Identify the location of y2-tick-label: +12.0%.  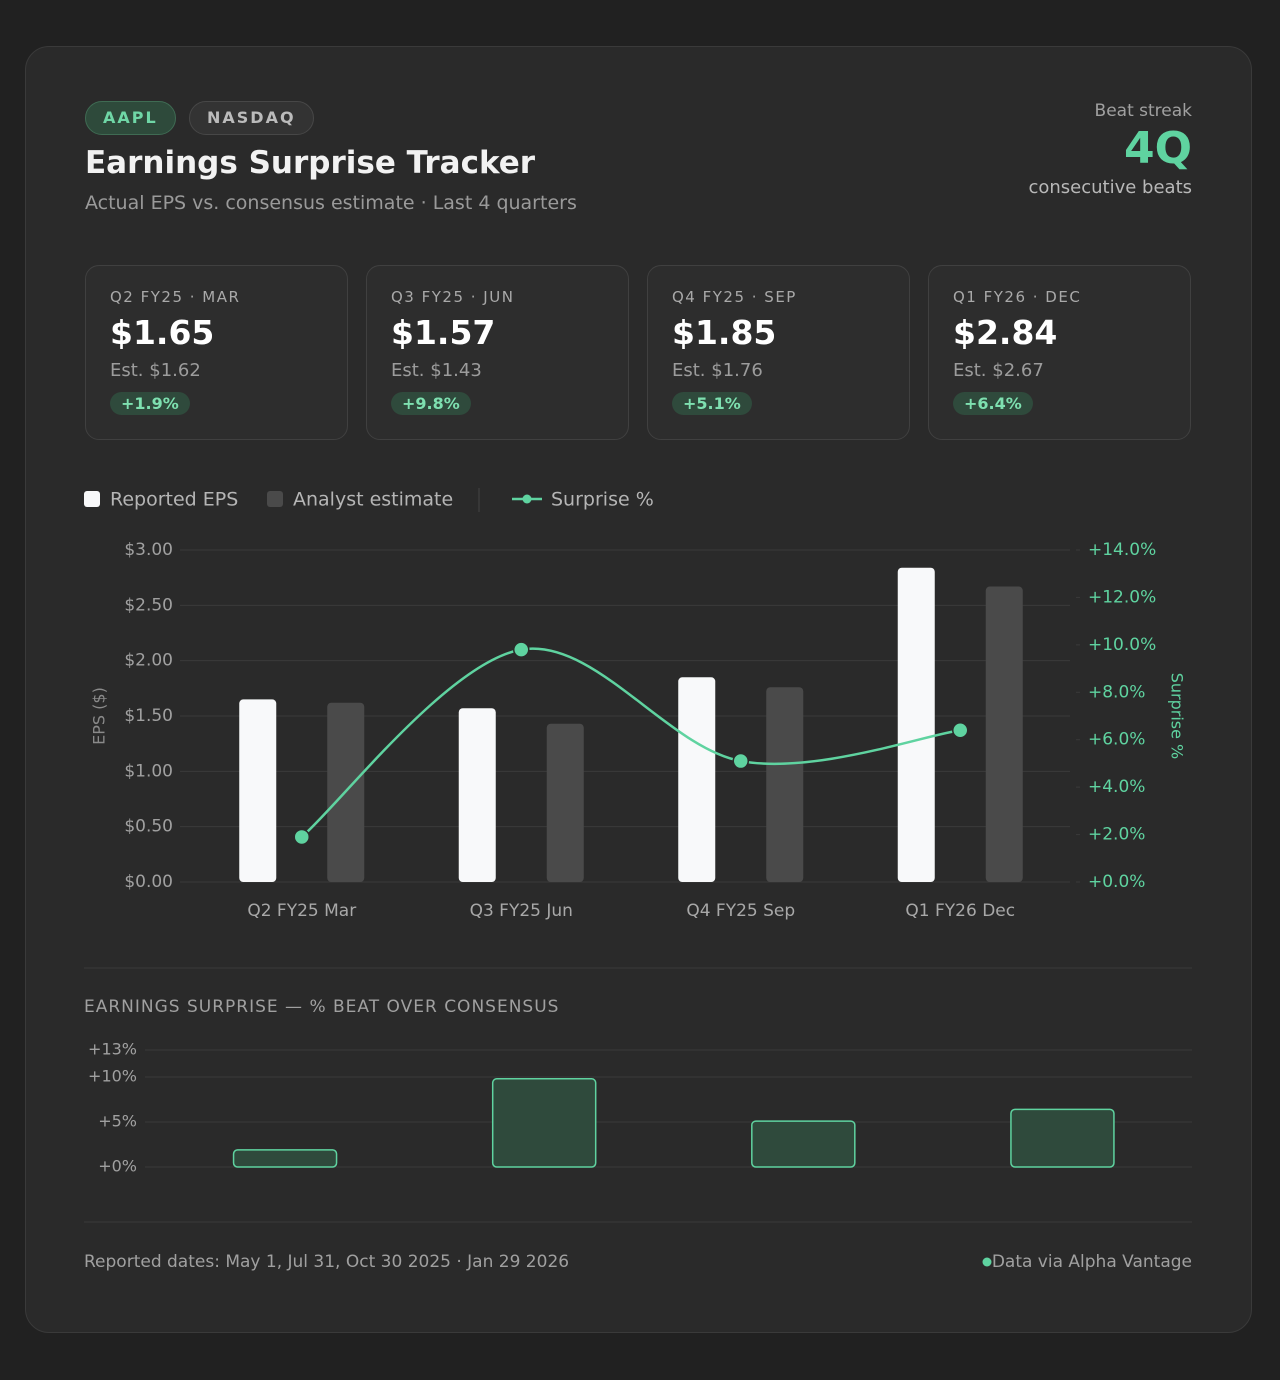
(1122, 597).